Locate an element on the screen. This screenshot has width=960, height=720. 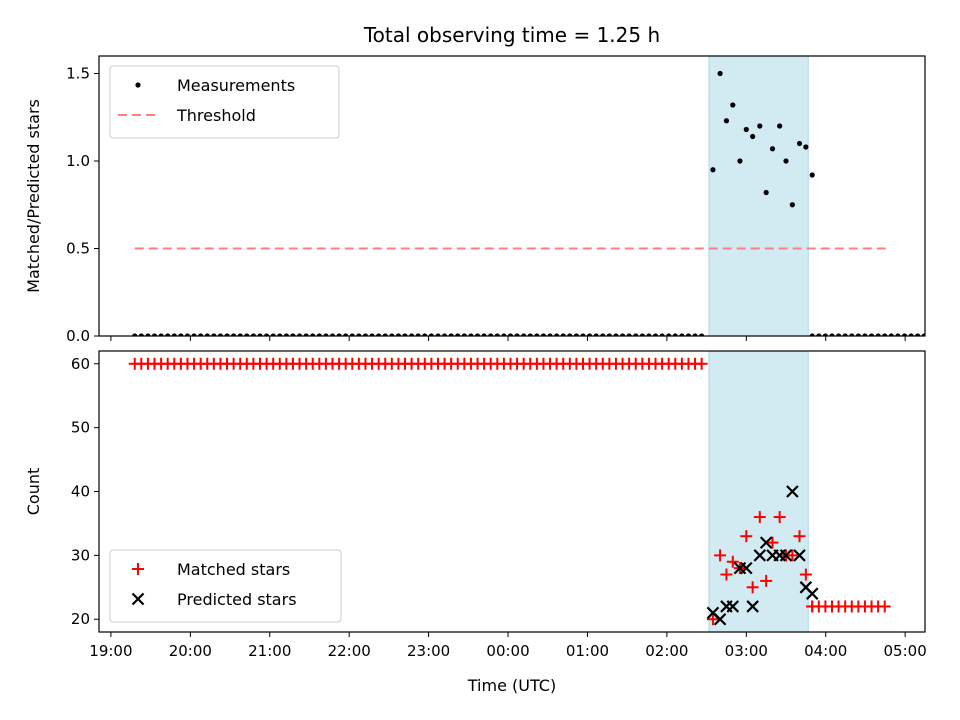
x-tick-label: 03:00 is located at coordinates (746, 651).